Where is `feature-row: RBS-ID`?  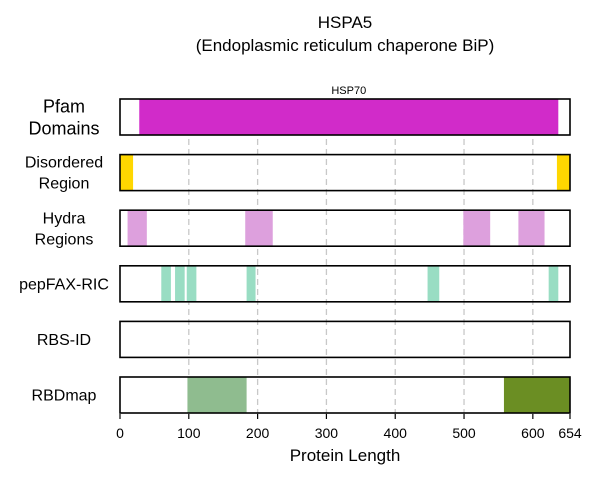 feature-row: RBS-ID is located at coordinates (304, 339).